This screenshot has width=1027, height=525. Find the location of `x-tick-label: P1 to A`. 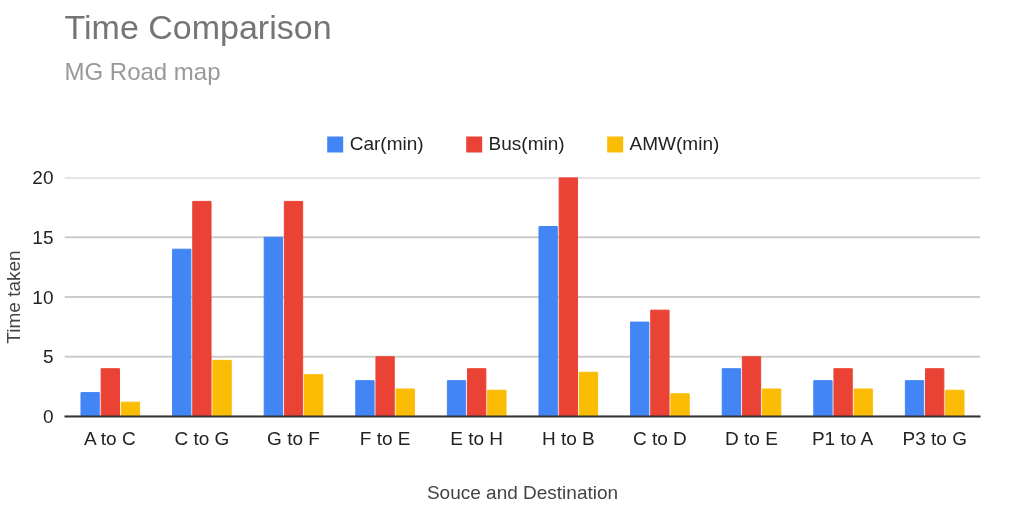

x-tick-label: P1 to A is located at coordinates (842, 438).